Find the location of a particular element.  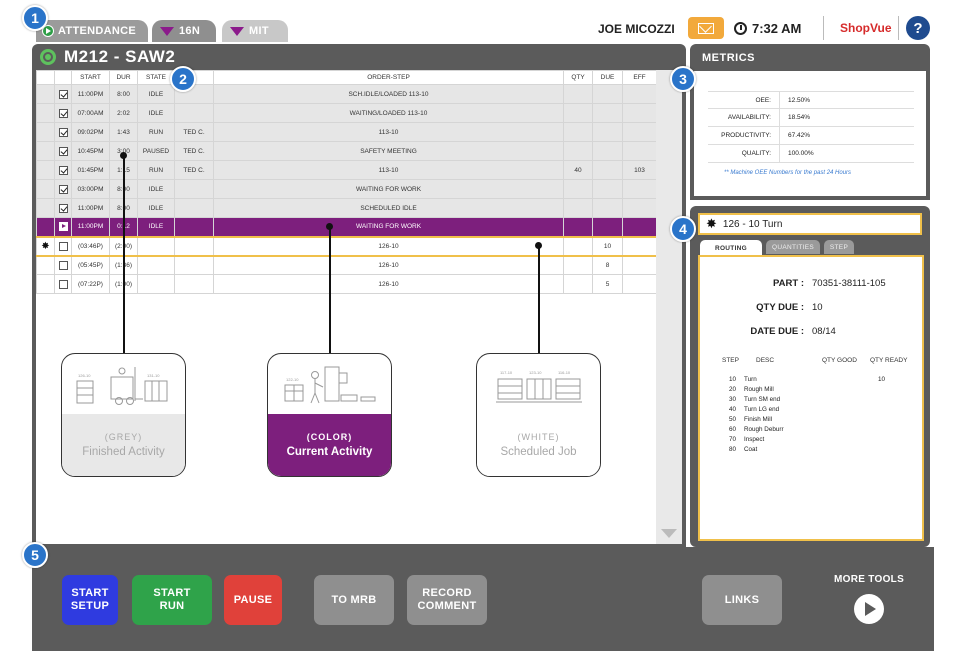

cell-due: 5 is located at coordinates (607, 284).